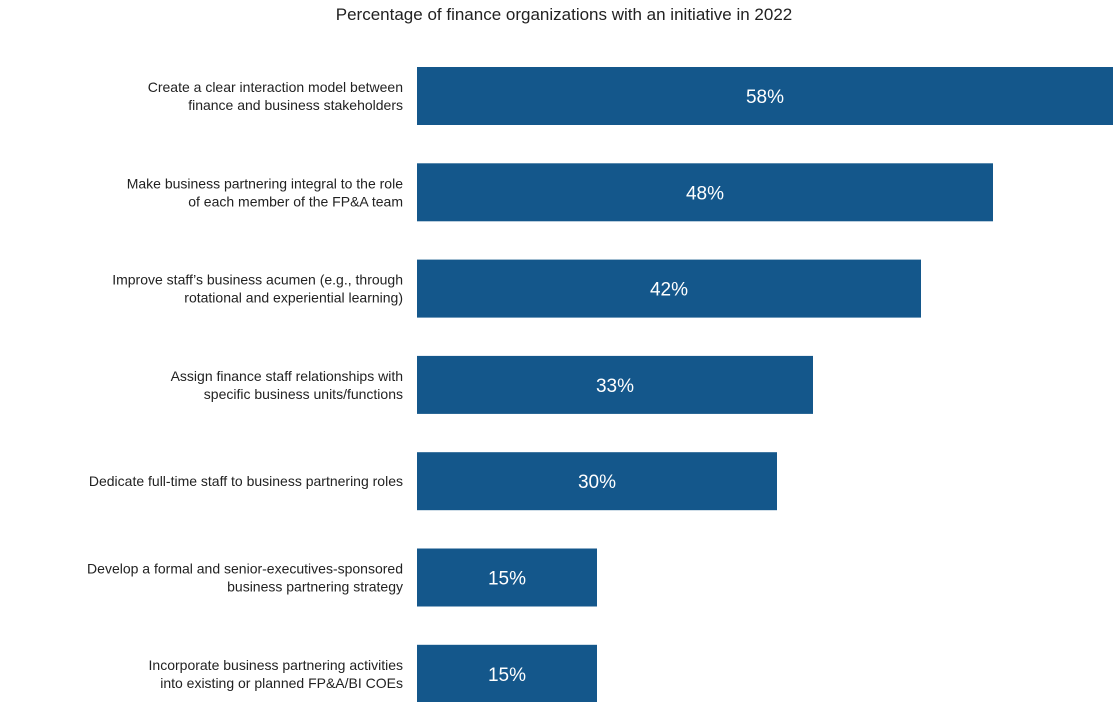 The image size is (1113, 702). What do you see at coordinates (315, 587) in the screenshot?
I see `category-label-6-line-2: business partnering strategy` at bounding box center [315, 587].